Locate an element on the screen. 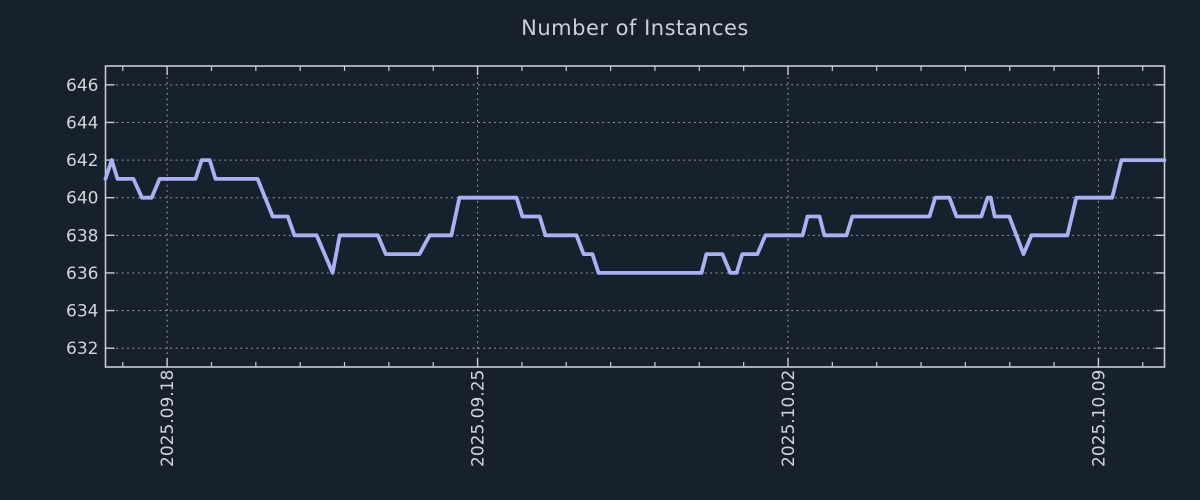  y-tick-label: 634 is located at coordinates (82, 312).